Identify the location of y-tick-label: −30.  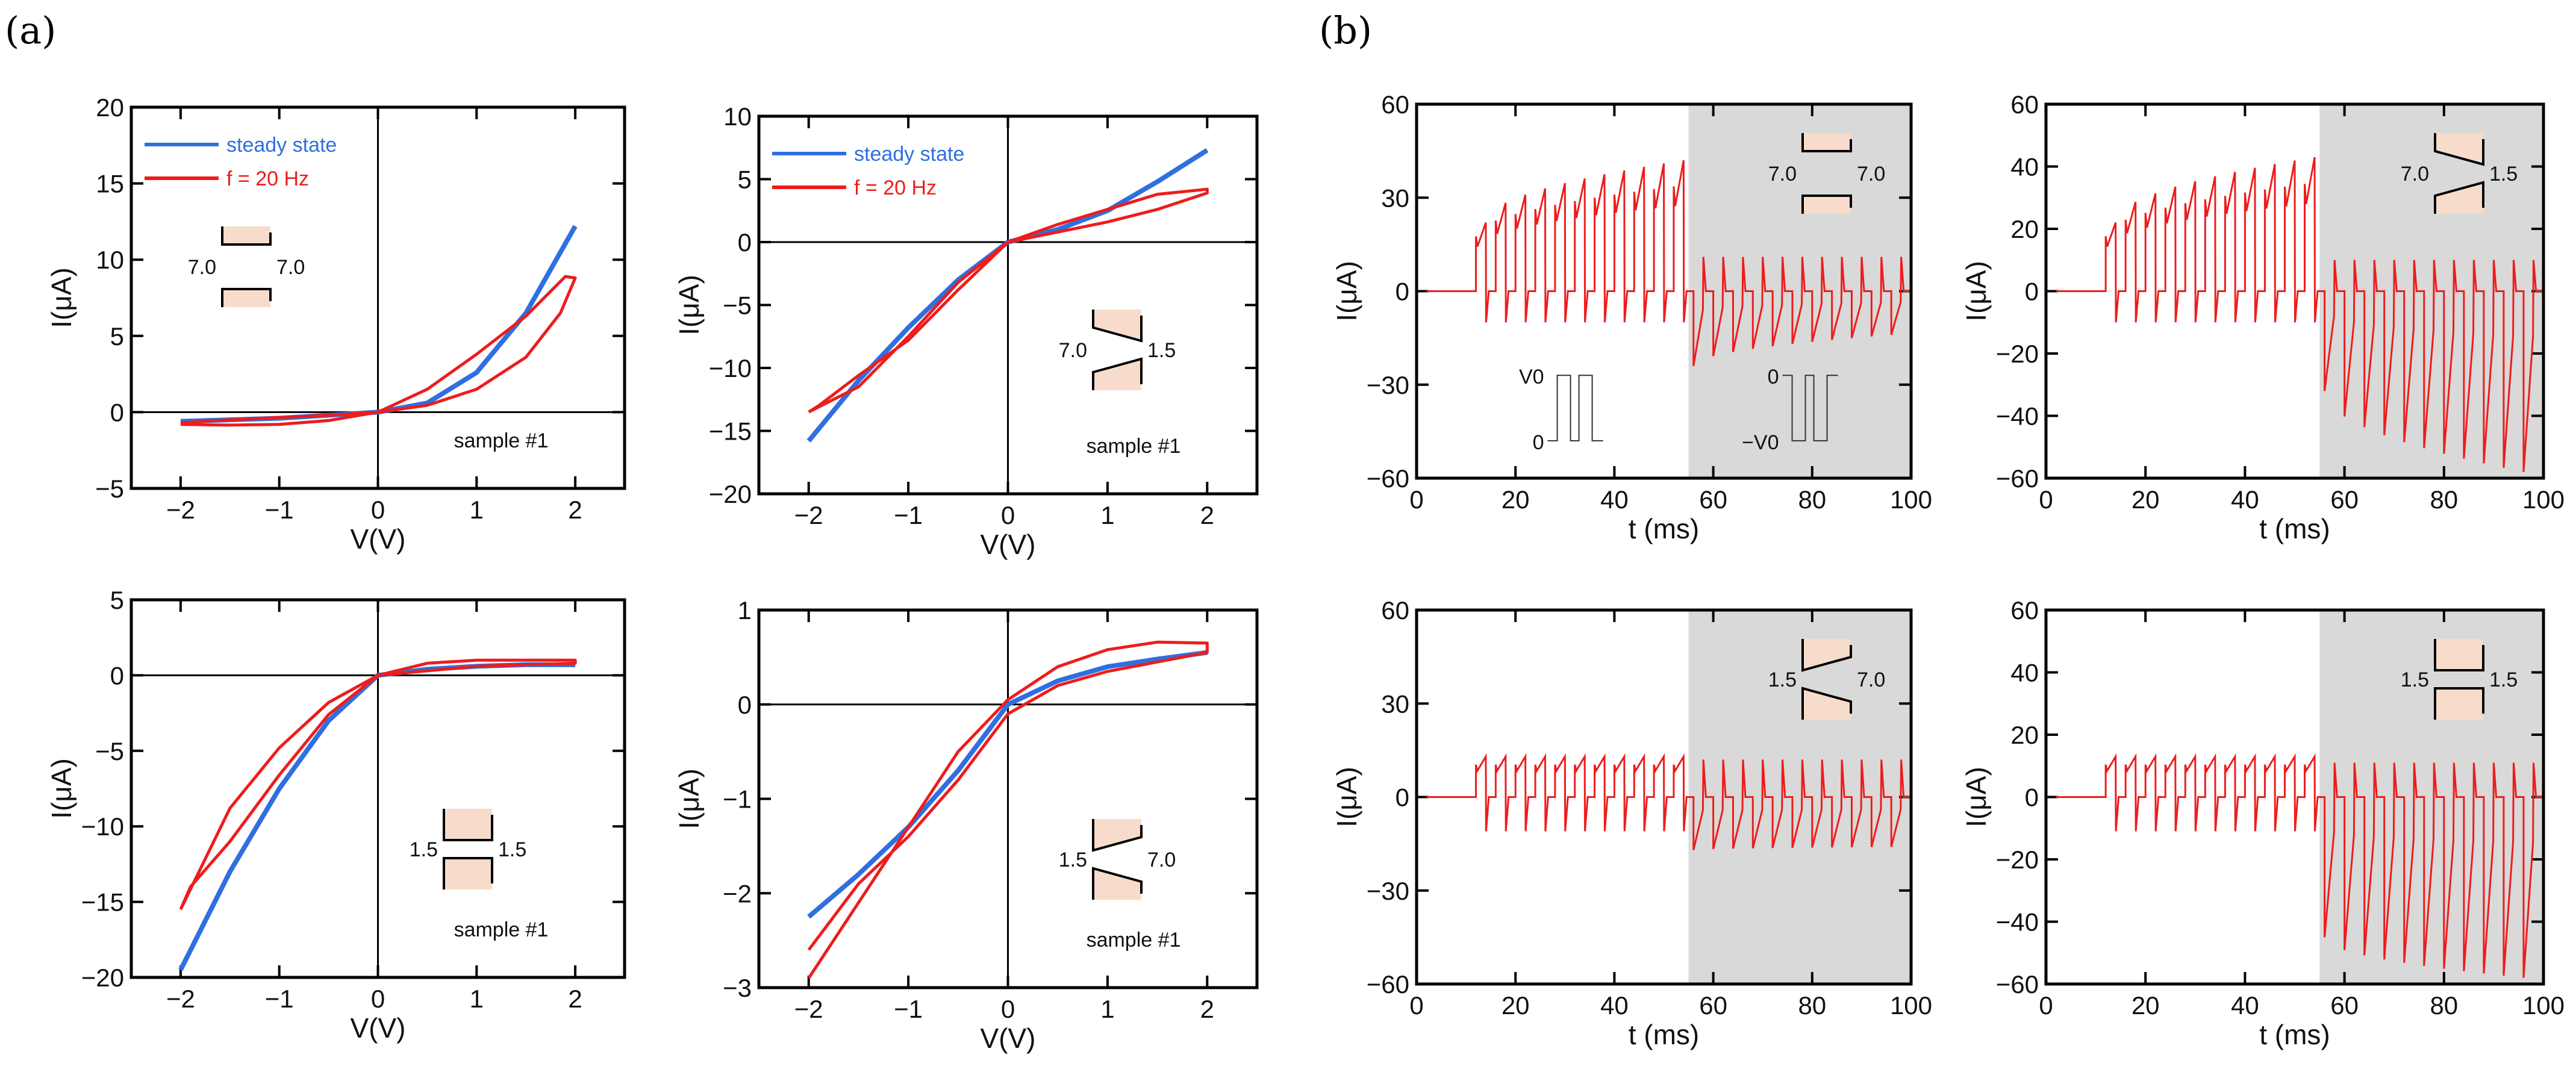
(1388, 891).